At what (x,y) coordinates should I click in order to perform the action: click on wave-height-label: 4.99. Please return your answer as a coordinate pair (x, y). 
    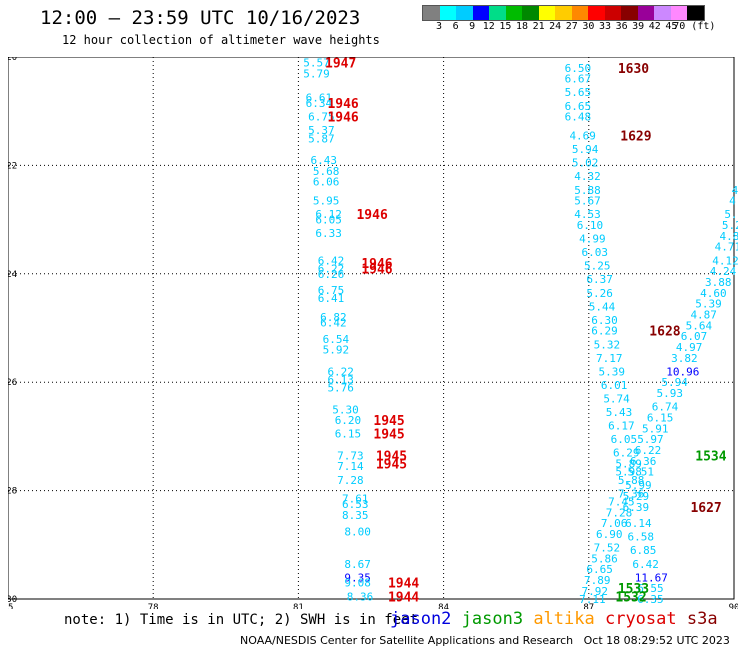
    Looking at the image, I should click on (592, 239).